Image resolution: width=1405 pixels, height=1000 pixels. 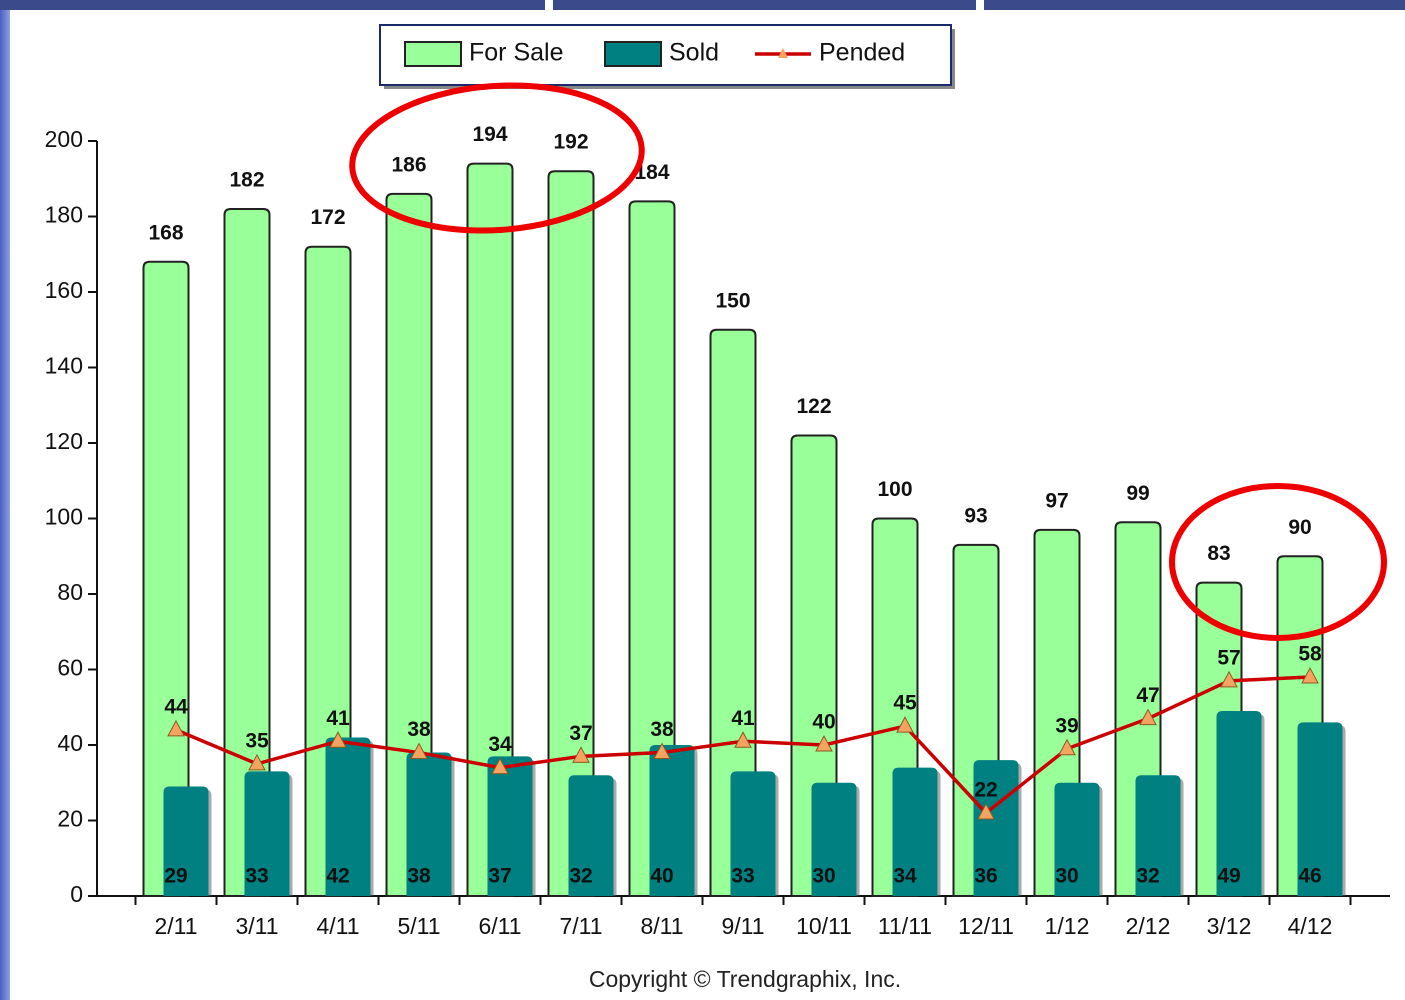 I want to click on legend-label: Pended, so click(x=862, y=53).